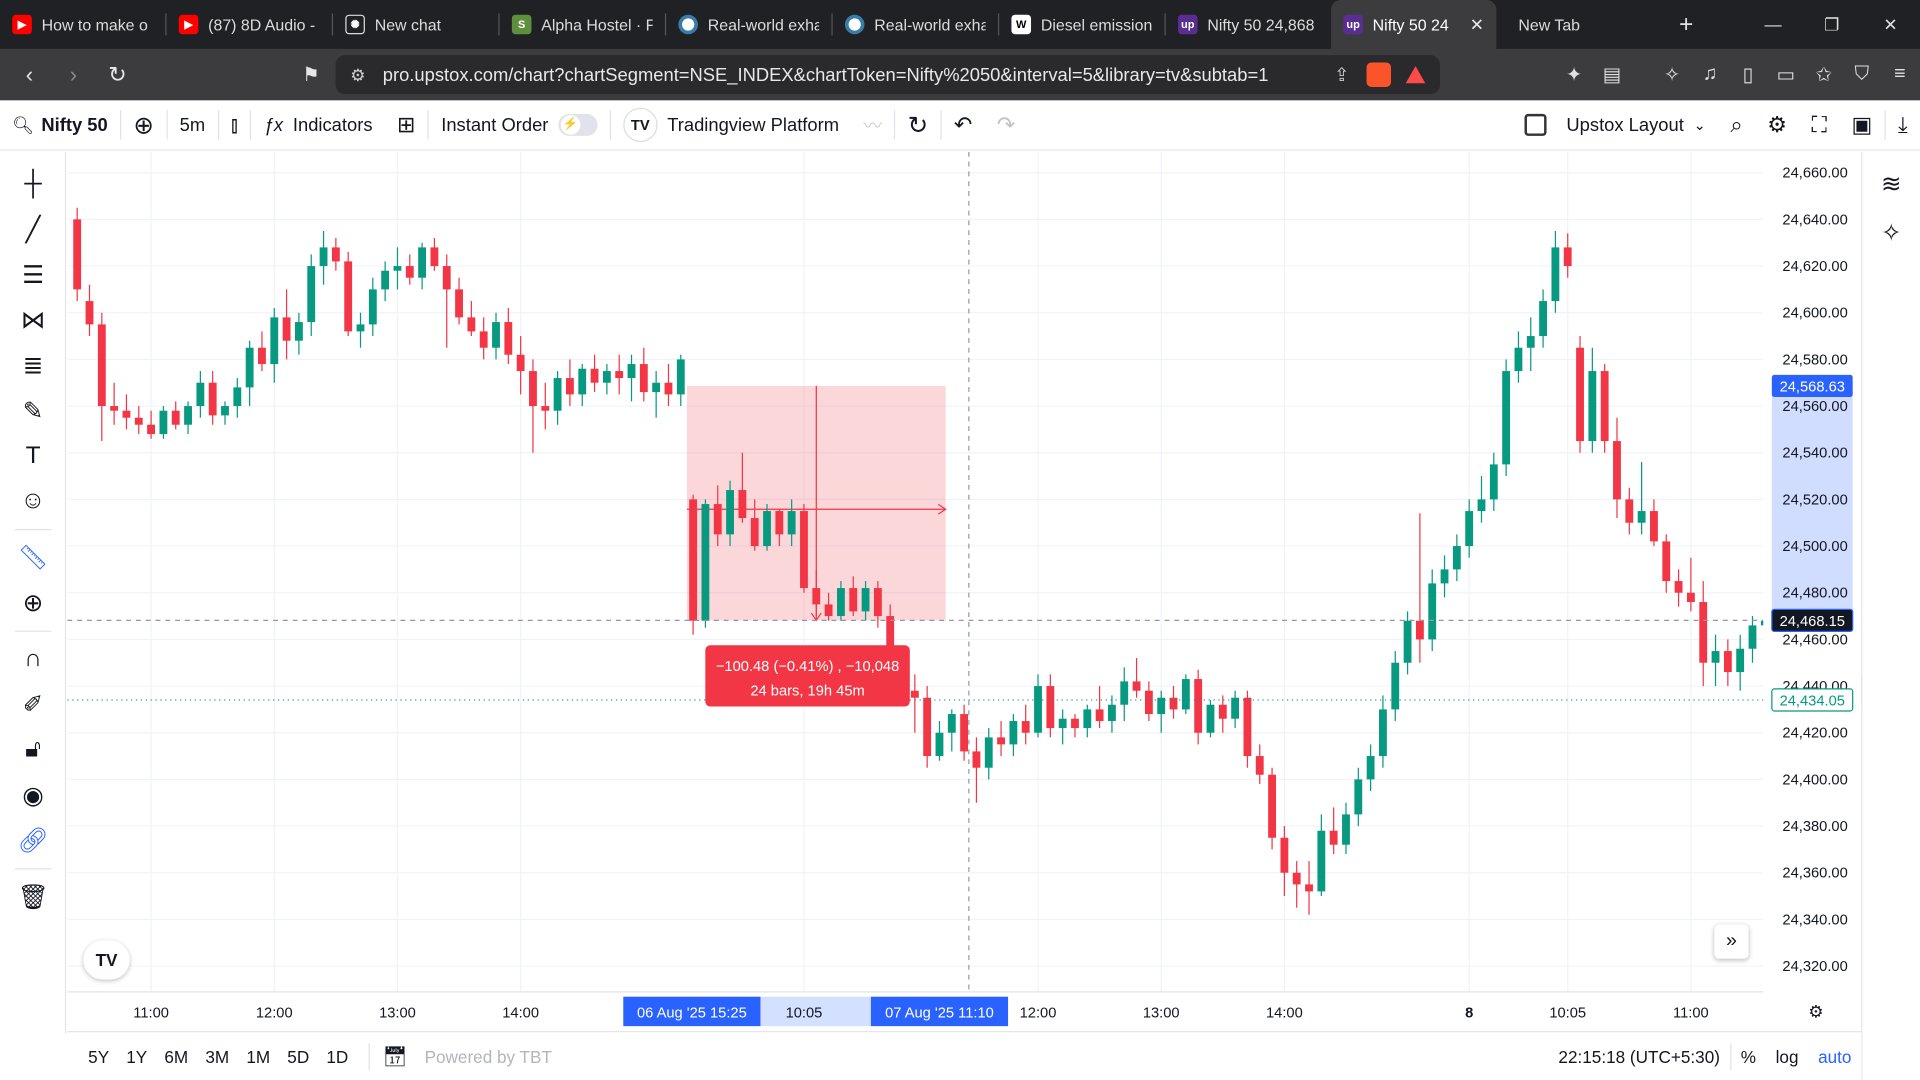 The image size is (1920, 1080). Describe the element at coordinates (249, 24) in the screenshot. I see `browser-tab: ▶ (87) 8D Audio -` at that location.